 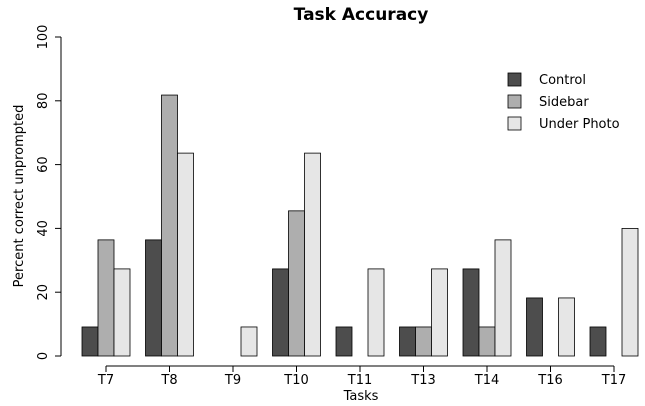 I want to click on bar-t13-control, so click(x=407, y=341).